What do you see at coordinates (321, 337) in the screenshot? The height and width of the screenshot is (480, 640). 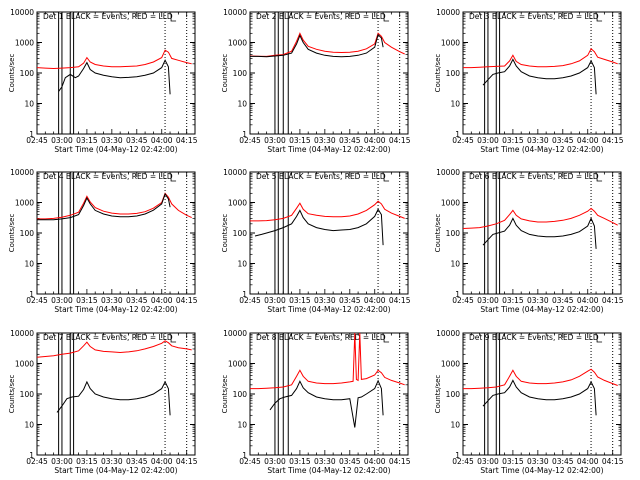 I see `panel-title: Det 8 BLACK = Events, RED = LLD` at bounding box center [321, 337].